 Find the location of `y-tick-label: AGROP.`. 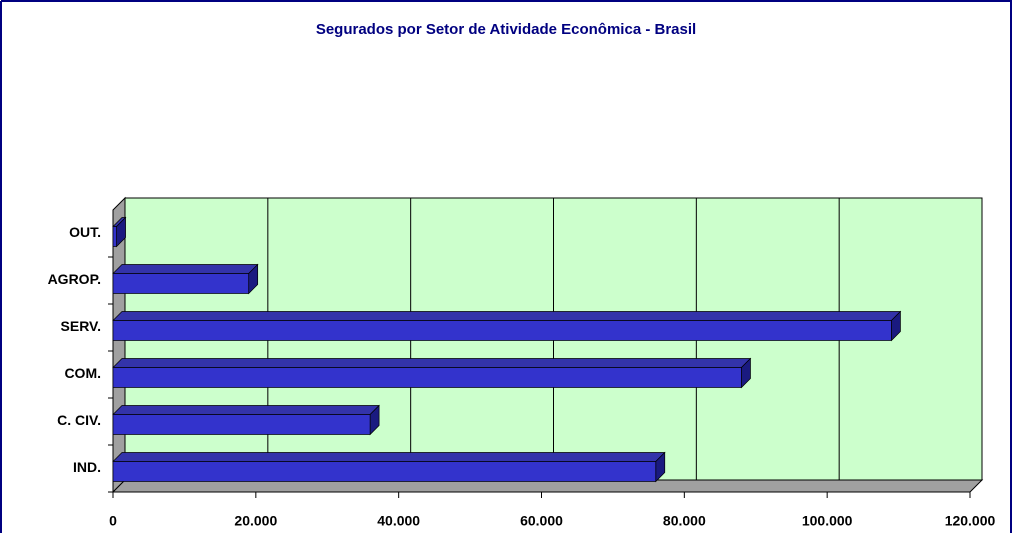

y-tick-label: AGROP. is located at coordinates (74, 279).